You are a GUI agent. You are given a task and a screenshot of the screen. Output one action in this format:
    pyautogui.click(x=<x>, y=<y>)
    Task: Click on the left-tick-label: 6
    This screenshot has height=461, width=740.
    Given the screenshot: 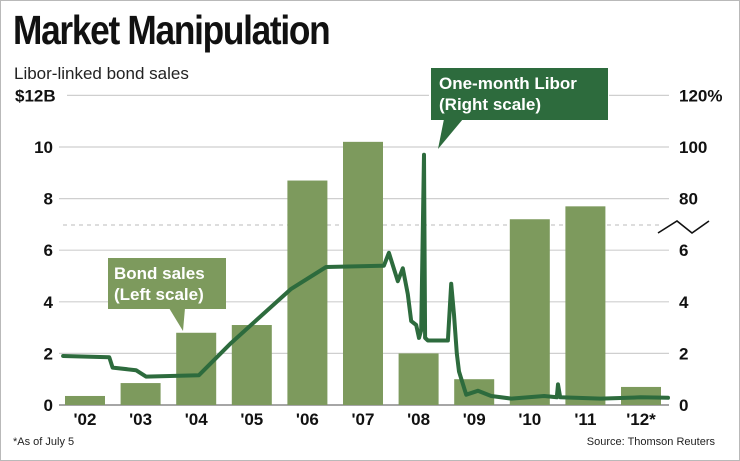 What is the action you would take?
    pyautogui.click(x=48, y=250)
    